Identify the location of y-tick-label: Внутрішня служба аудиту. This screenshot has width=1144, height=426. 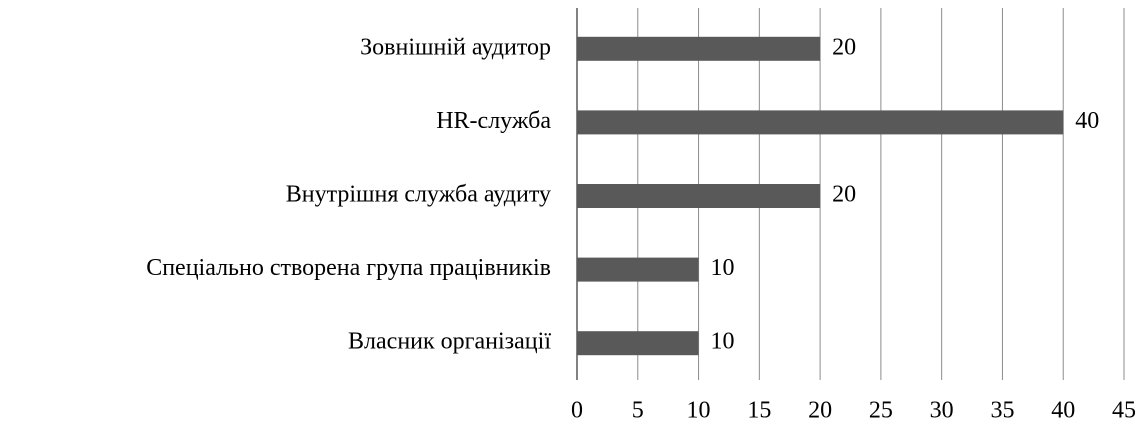
(418, 195).